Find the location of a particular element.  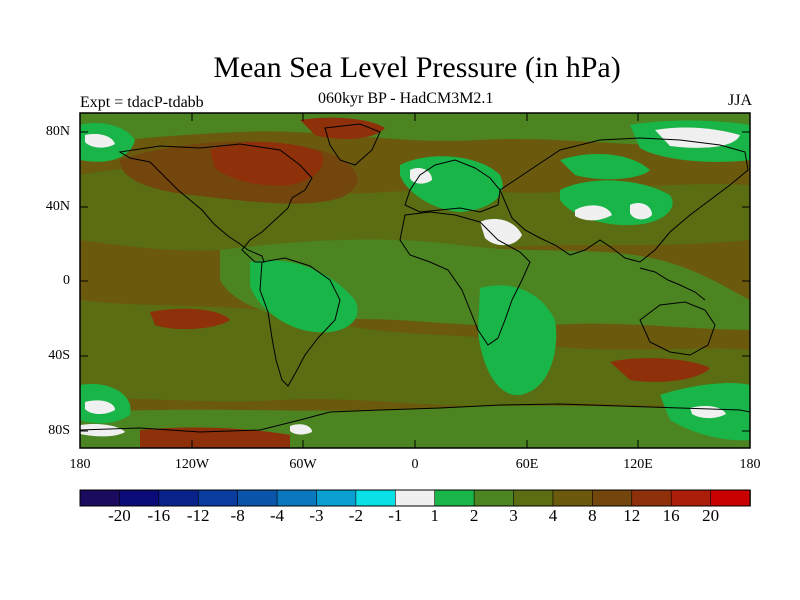

colorbar-label: -2 is located at coordinates (355, 515).